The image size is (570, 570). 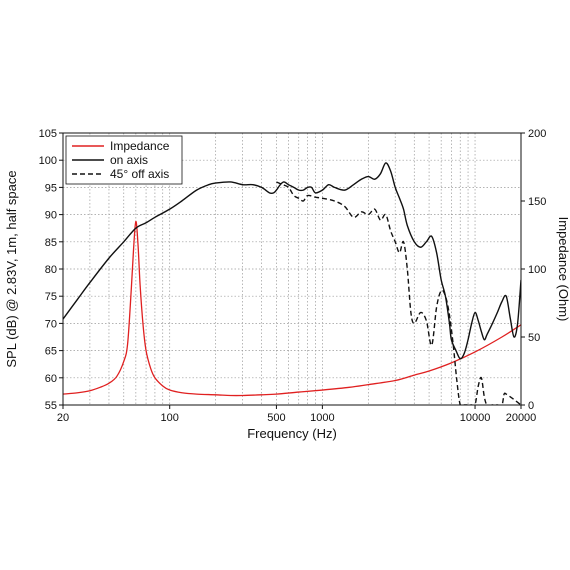 What do you see at coordinates (170, 418) in the screenshot?
I see `x-tick-label: 100` at bounding box center [170, 418].